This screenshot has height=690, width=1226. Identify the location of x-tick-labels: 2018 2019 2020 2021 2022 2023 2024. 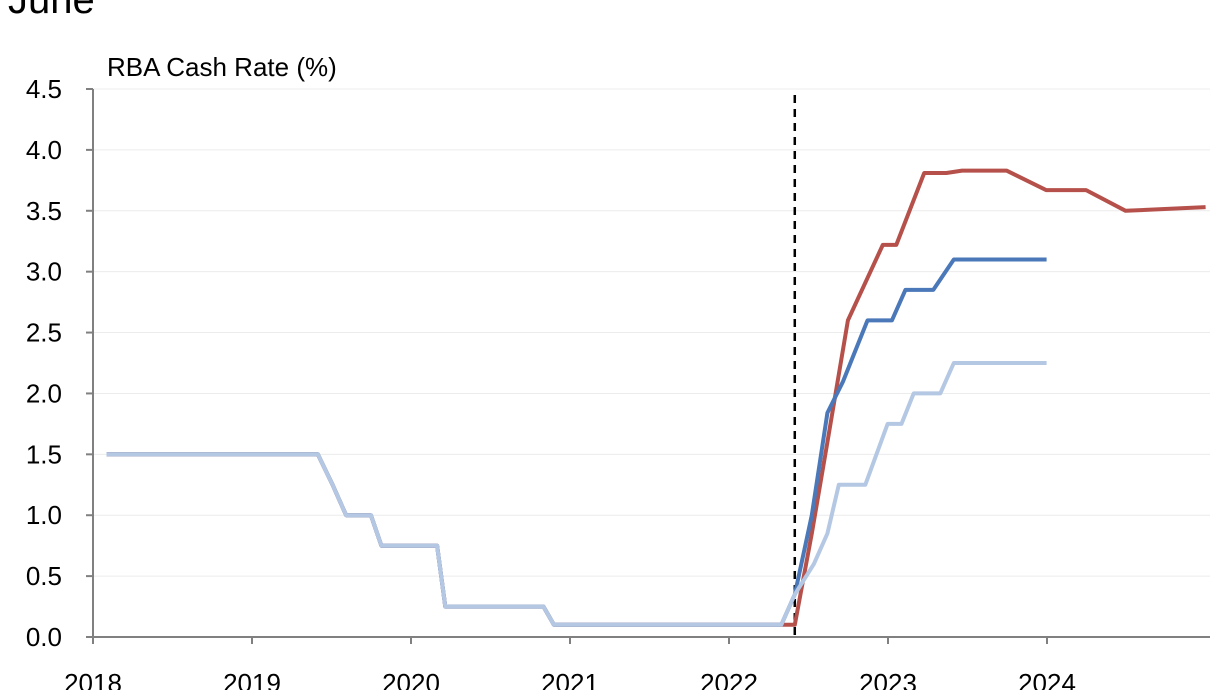
(570, 679).